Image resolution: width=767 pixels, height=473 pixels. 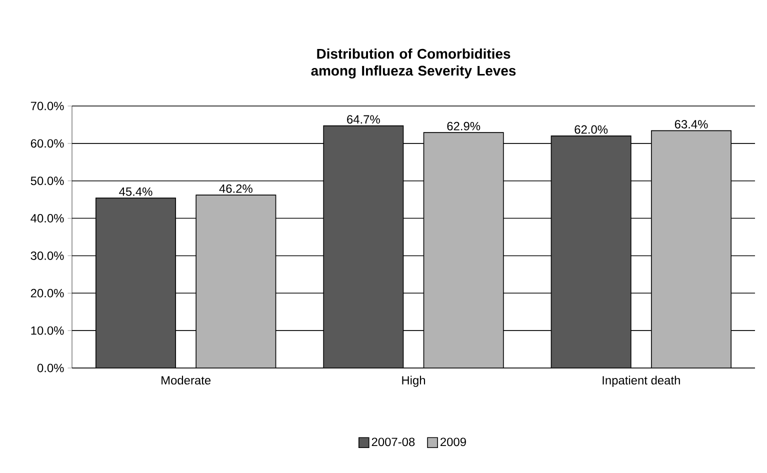 What do you see at coordinates (413, 63) in the screenshot?
I see `chart-title: Distribution of Comorbidities among Influeza Severity Leves` at bounding box center [413, 63].